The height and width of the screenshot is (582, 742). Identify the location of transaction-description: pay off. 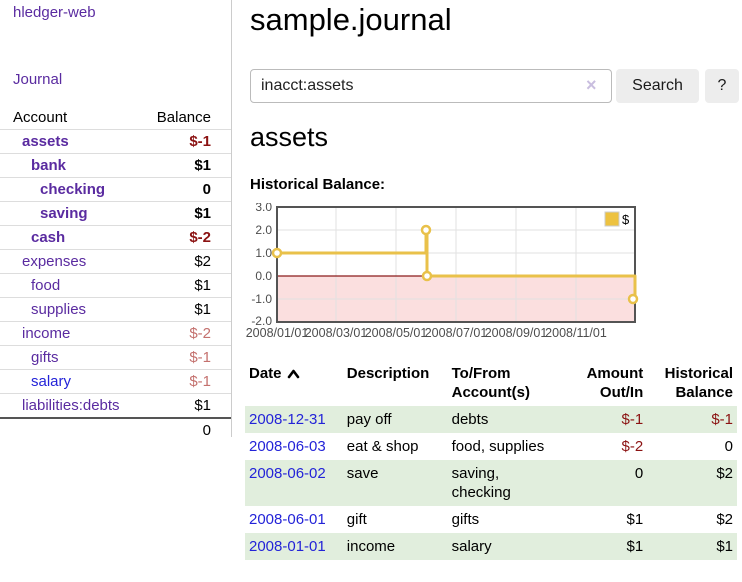
(369, 419).